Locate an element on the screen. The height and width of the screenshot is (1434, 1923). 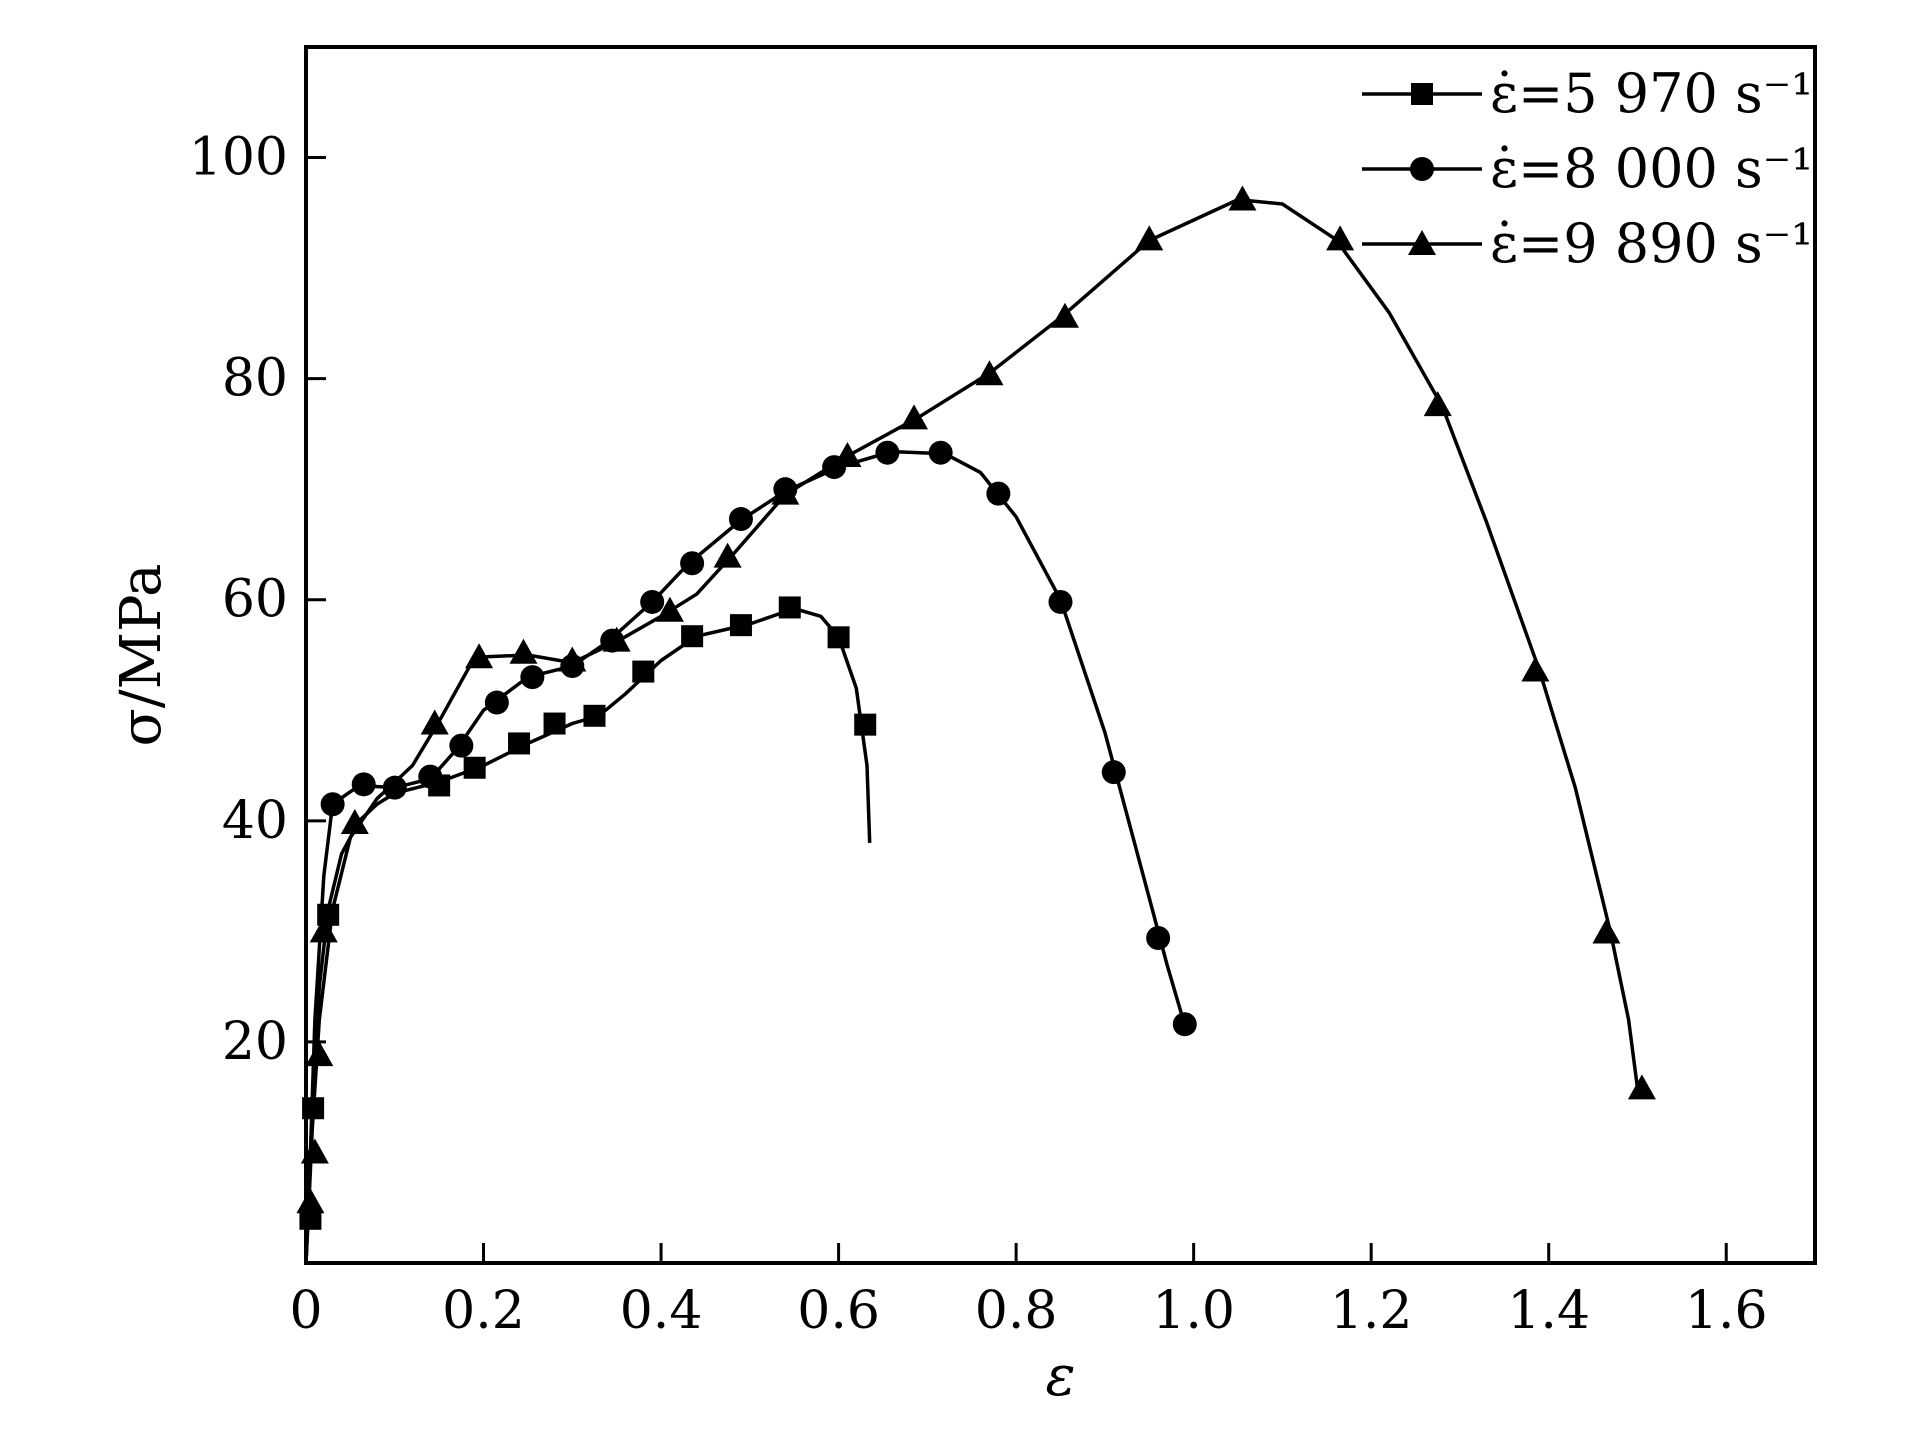
legend-entry-label: ε̇=8 000 s⁻¹ is located at coordinates (1651, 168).